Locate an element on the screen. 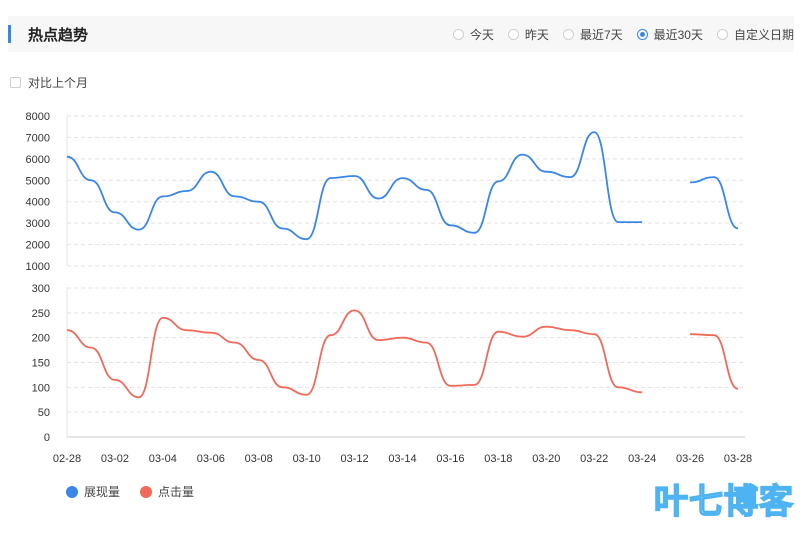 The image size is (800, 533). checkbox-icon is located at coordinates (15, 82).